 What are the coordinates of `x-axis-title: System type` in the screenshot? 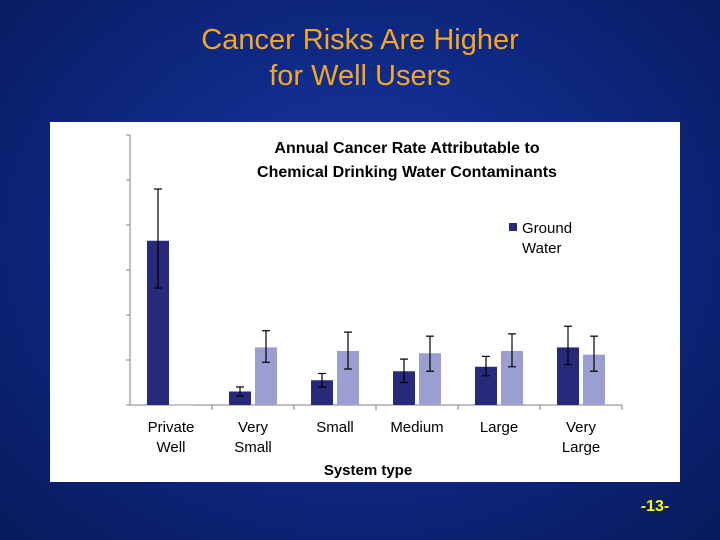 It's located at (368, 470).